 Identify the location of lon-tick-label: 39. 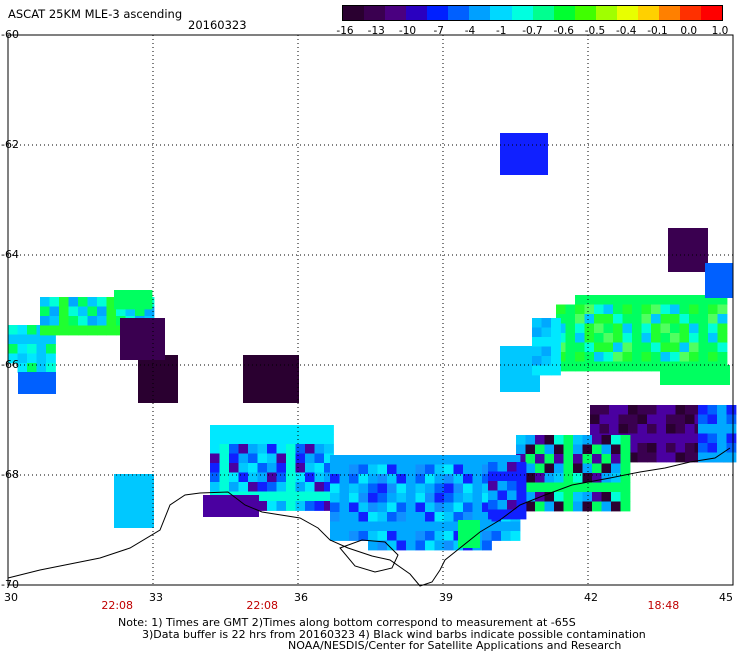
(446, 597).